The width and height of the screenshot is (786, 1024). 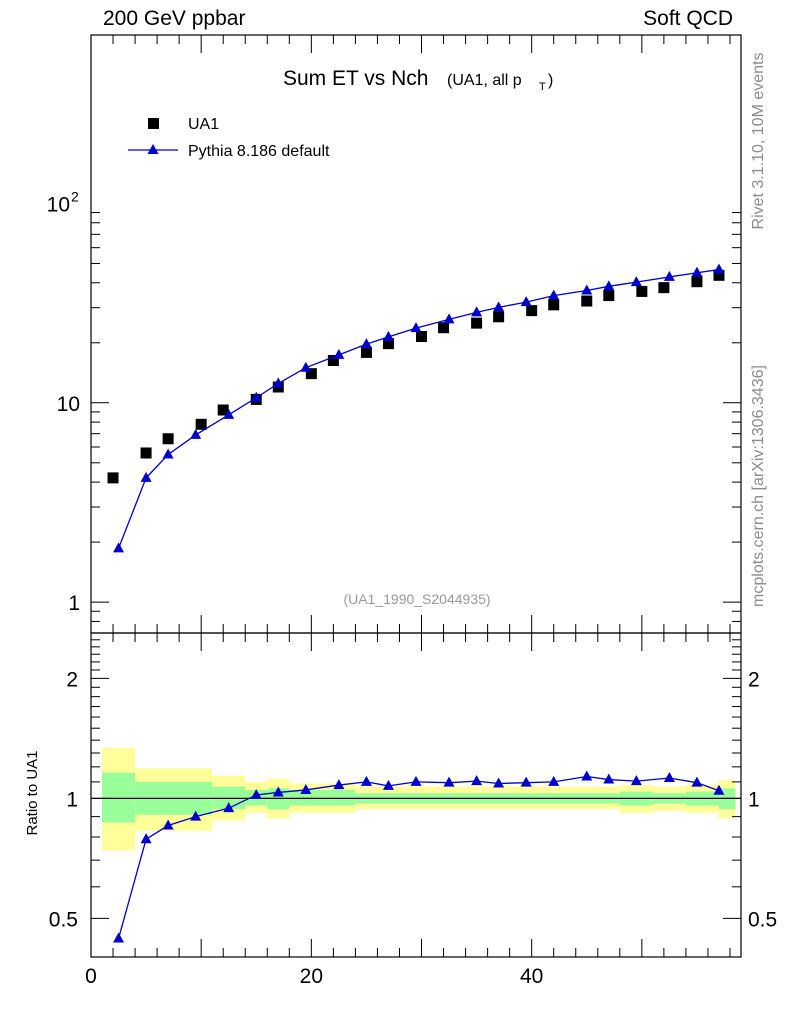 I want to click on legend-marker-pythia, so click(x=153, y=149).